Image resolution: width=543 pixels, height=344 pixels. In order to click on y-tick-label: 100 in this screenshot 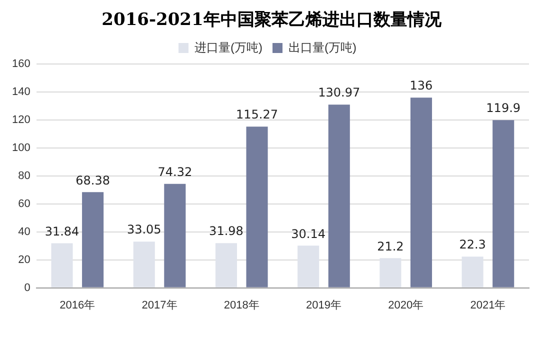, I will do `click(21, 148)`.